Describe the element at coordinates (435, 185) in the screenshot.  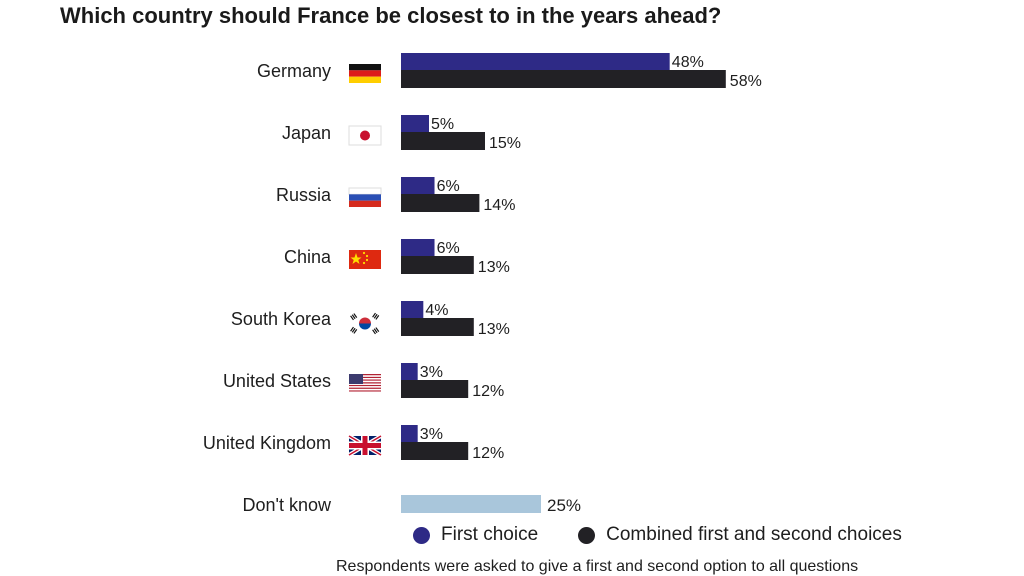
I see `bar-divider-russia` at that location.